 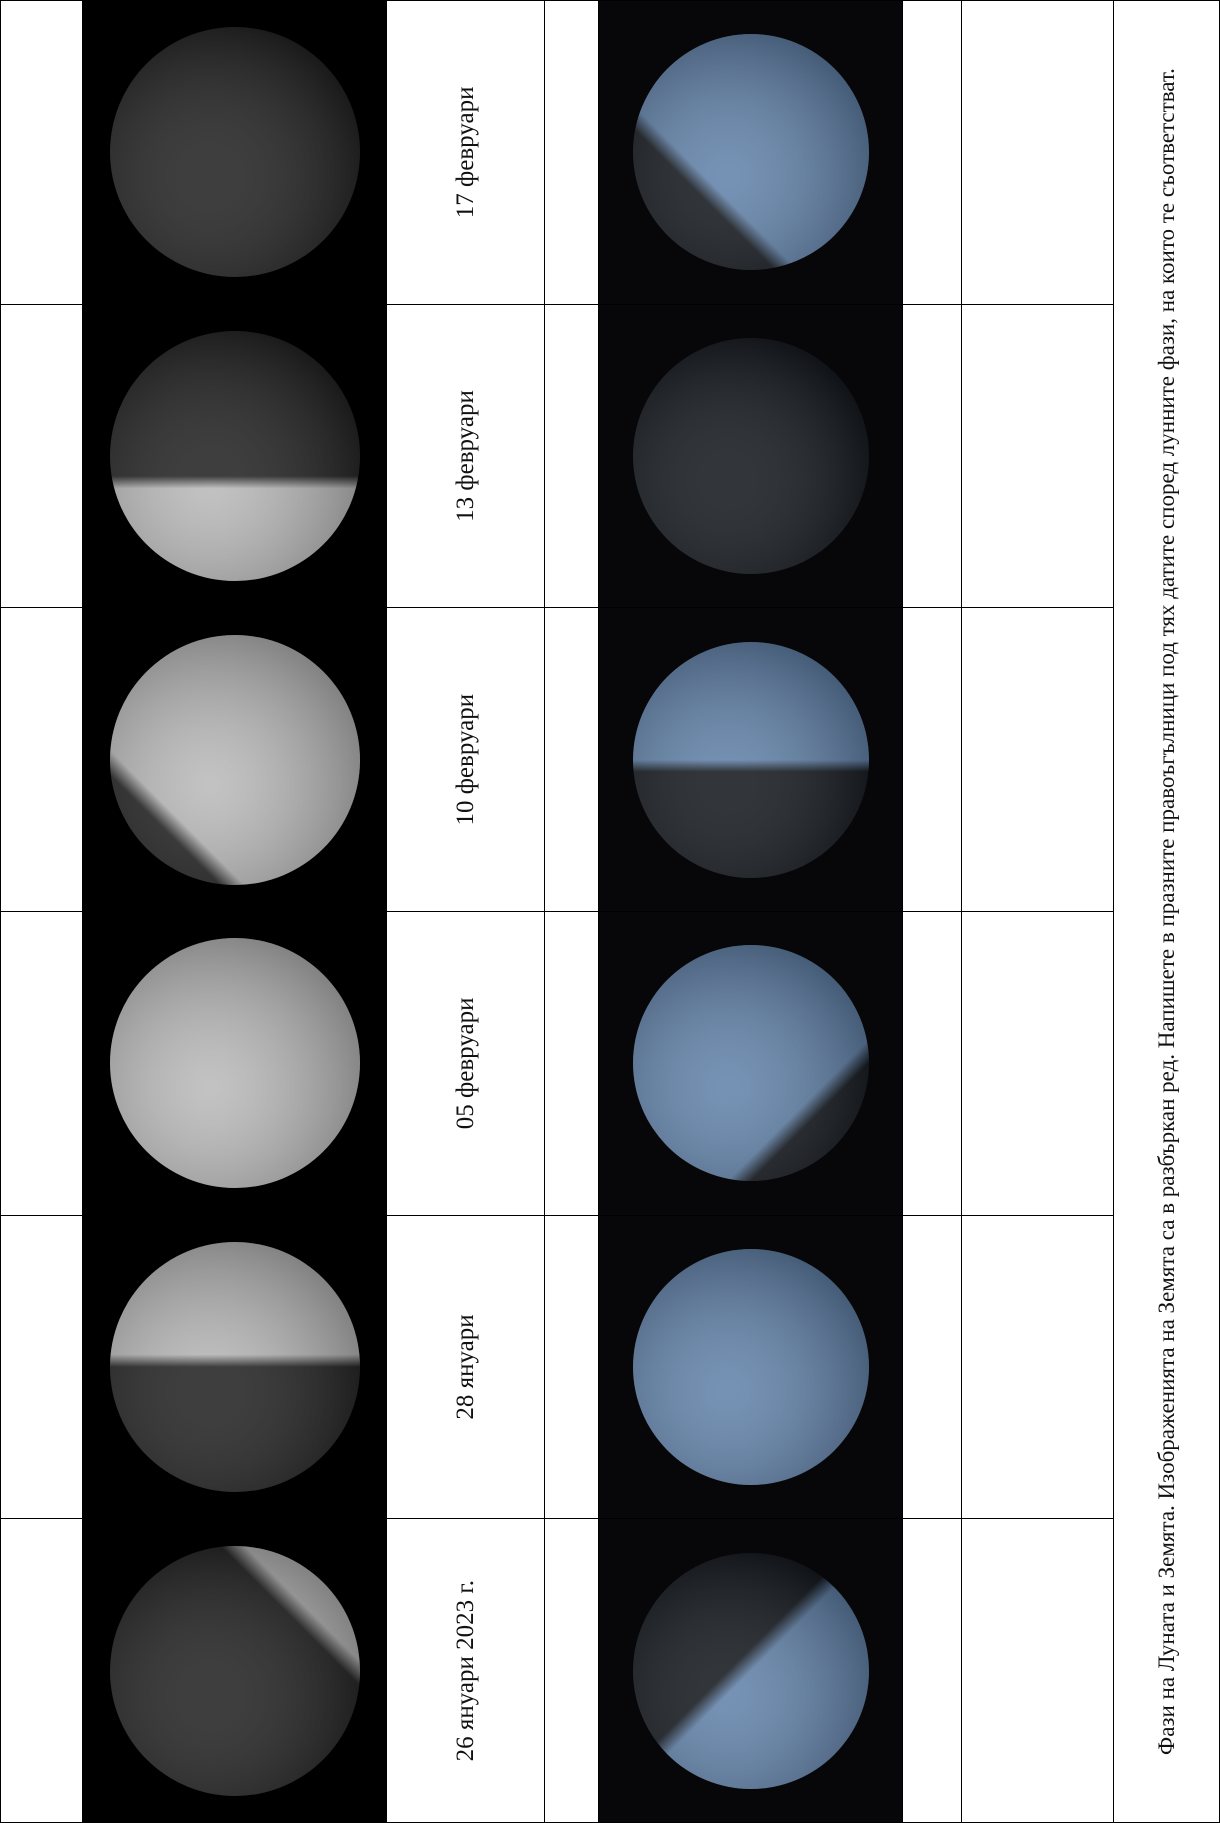 I want to click on date: 05 февруари, so click(x=465, y=1063).